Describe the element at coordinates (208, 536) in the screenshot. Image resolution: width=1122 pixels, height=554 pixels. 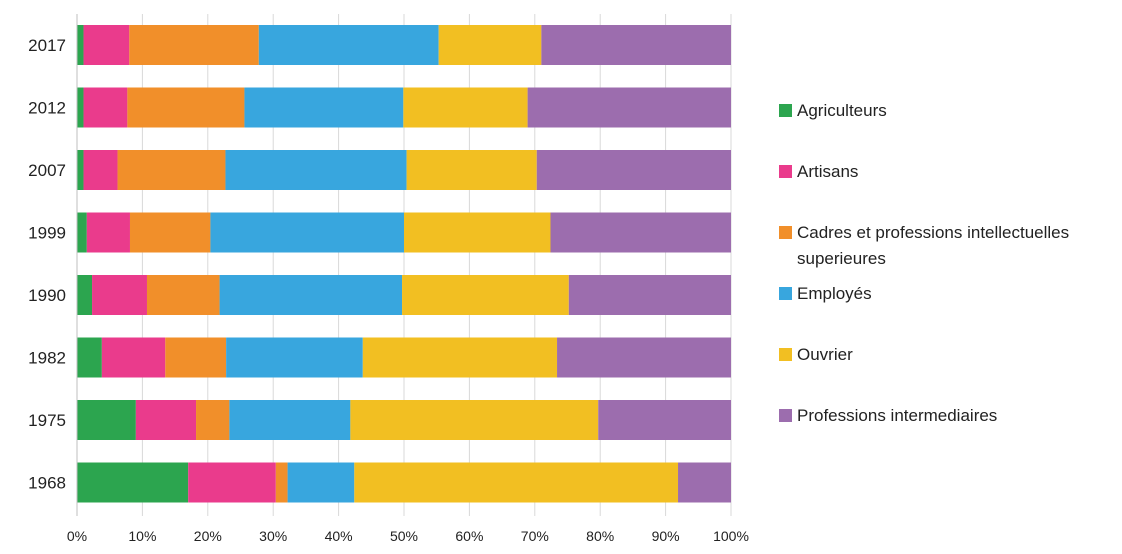
I see `x-tick-label: 20%` at that location.